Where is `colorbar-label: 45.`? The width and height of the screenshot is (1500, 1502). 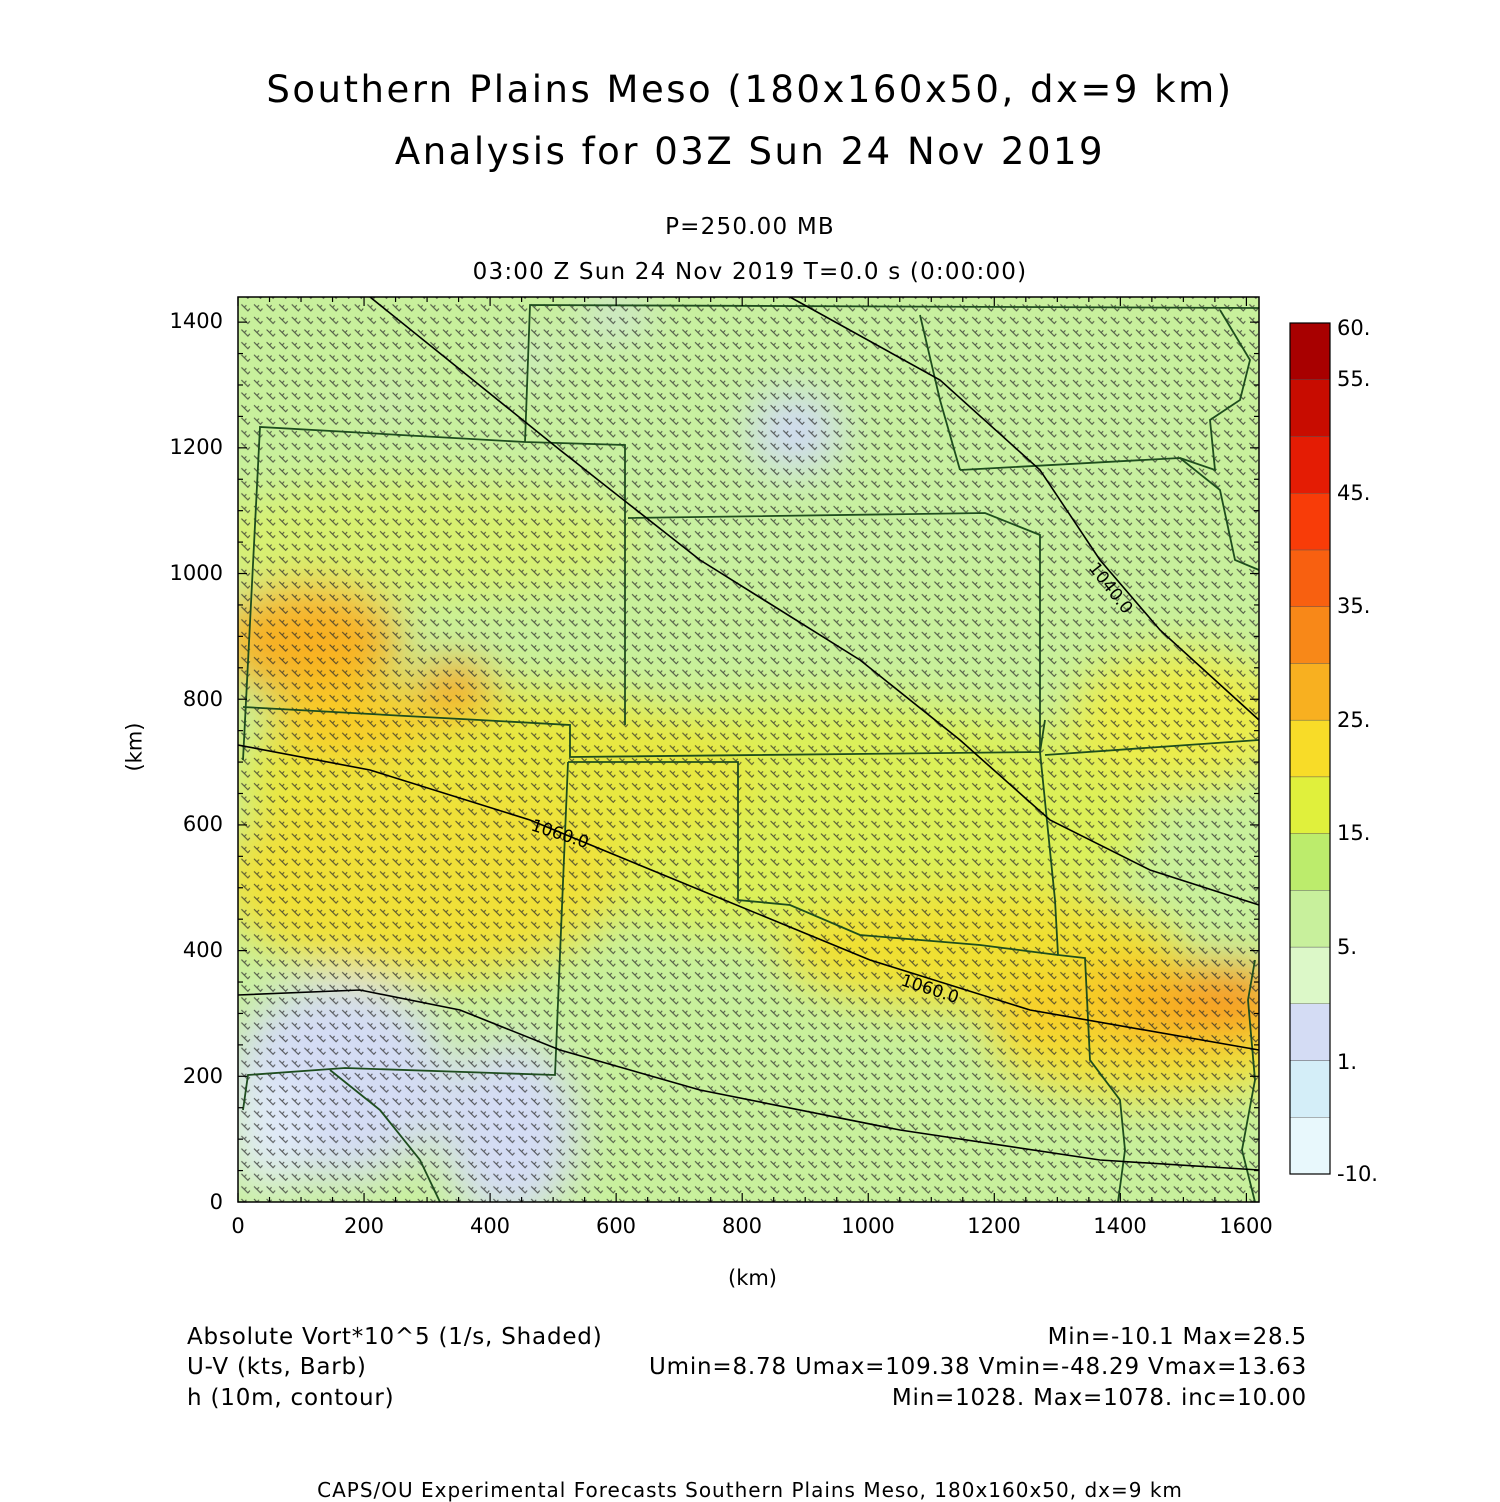
colorbar-label: 45. is located at coordinates (1354, 493).